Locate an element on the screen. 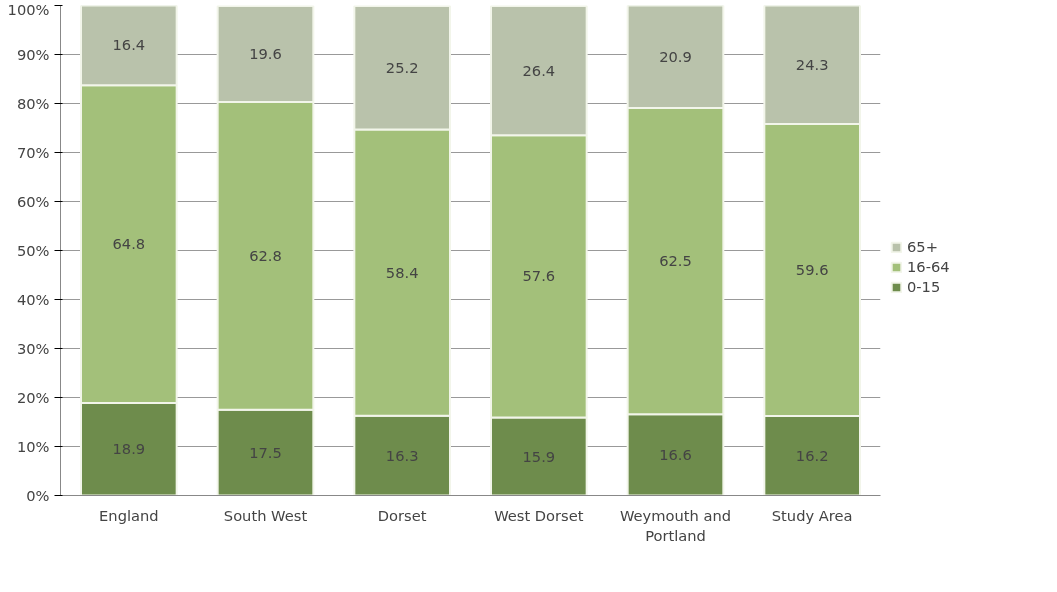 This screenshot has width=1057, height=592. data-label: 16.2 is located at coordinates (812, 455).